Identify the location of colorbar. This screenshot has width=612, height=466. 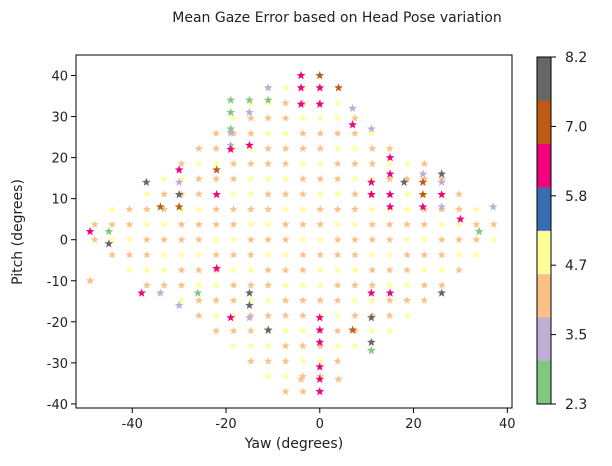
(544, 230).